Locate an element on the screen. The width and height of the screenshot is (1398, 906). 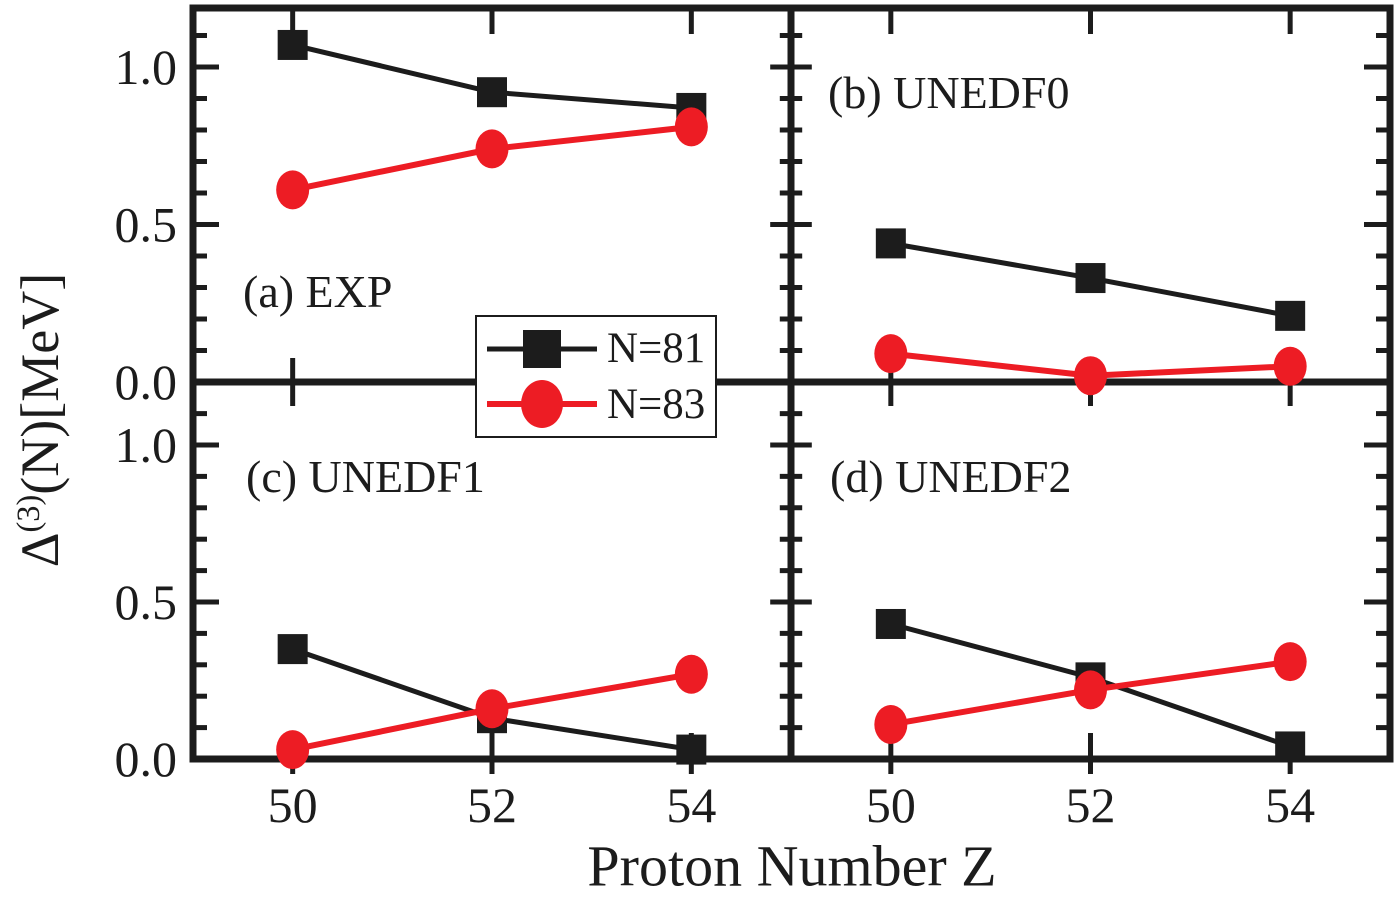
legend-square-marker-icon is located at coordinates (542, 348).